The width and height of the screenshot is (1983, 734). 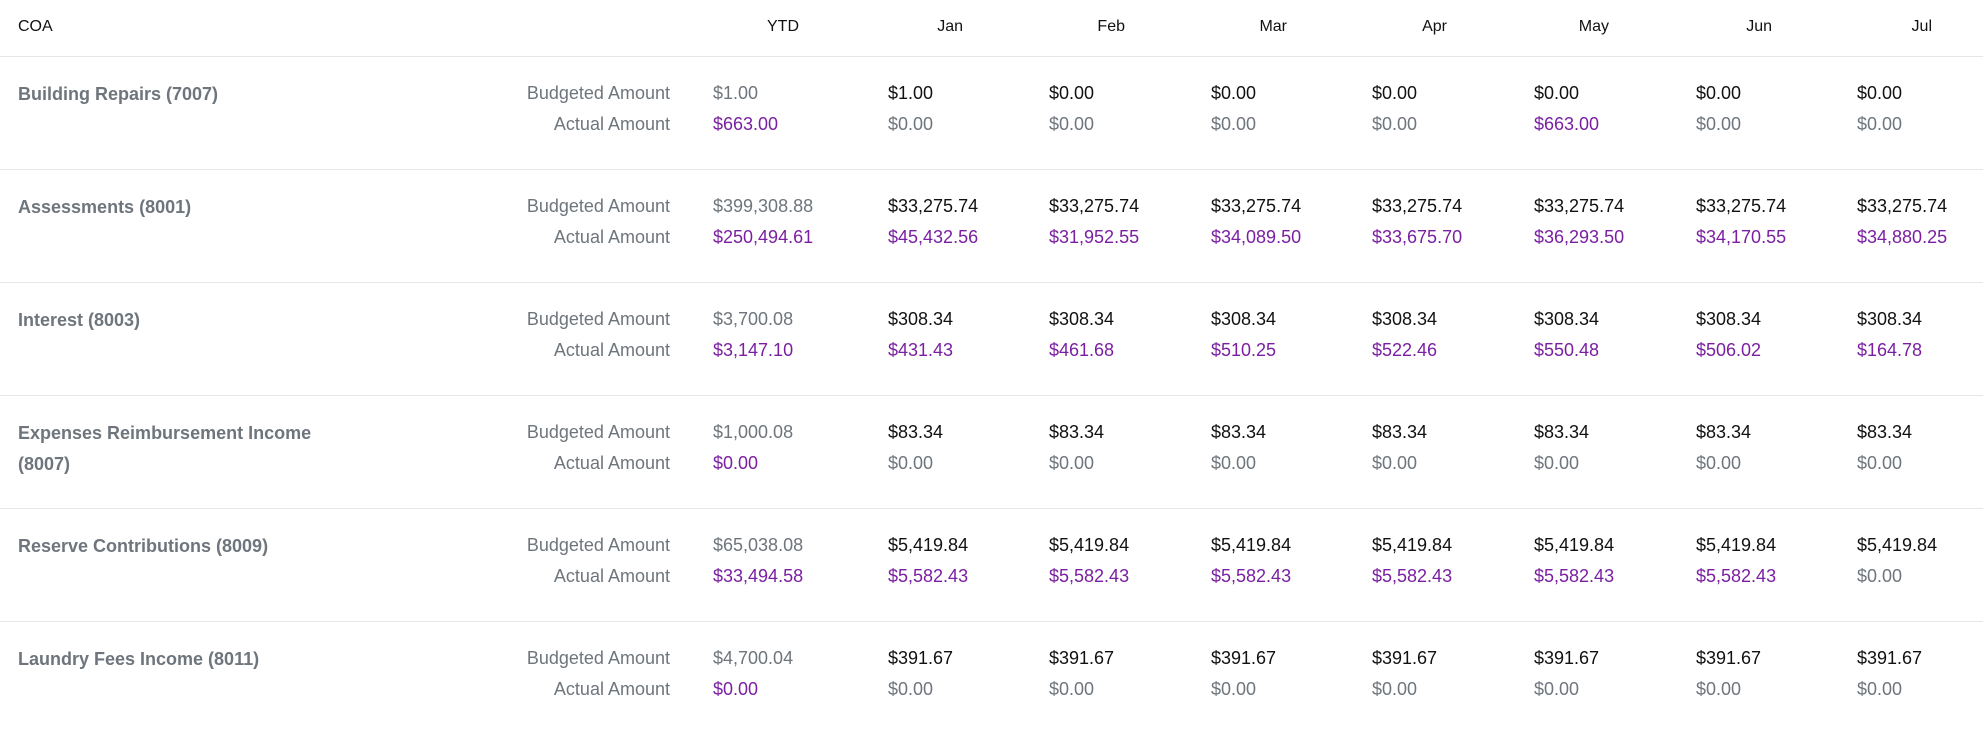 I want to click on header-jan: Jan, so click(x=950, y=26).